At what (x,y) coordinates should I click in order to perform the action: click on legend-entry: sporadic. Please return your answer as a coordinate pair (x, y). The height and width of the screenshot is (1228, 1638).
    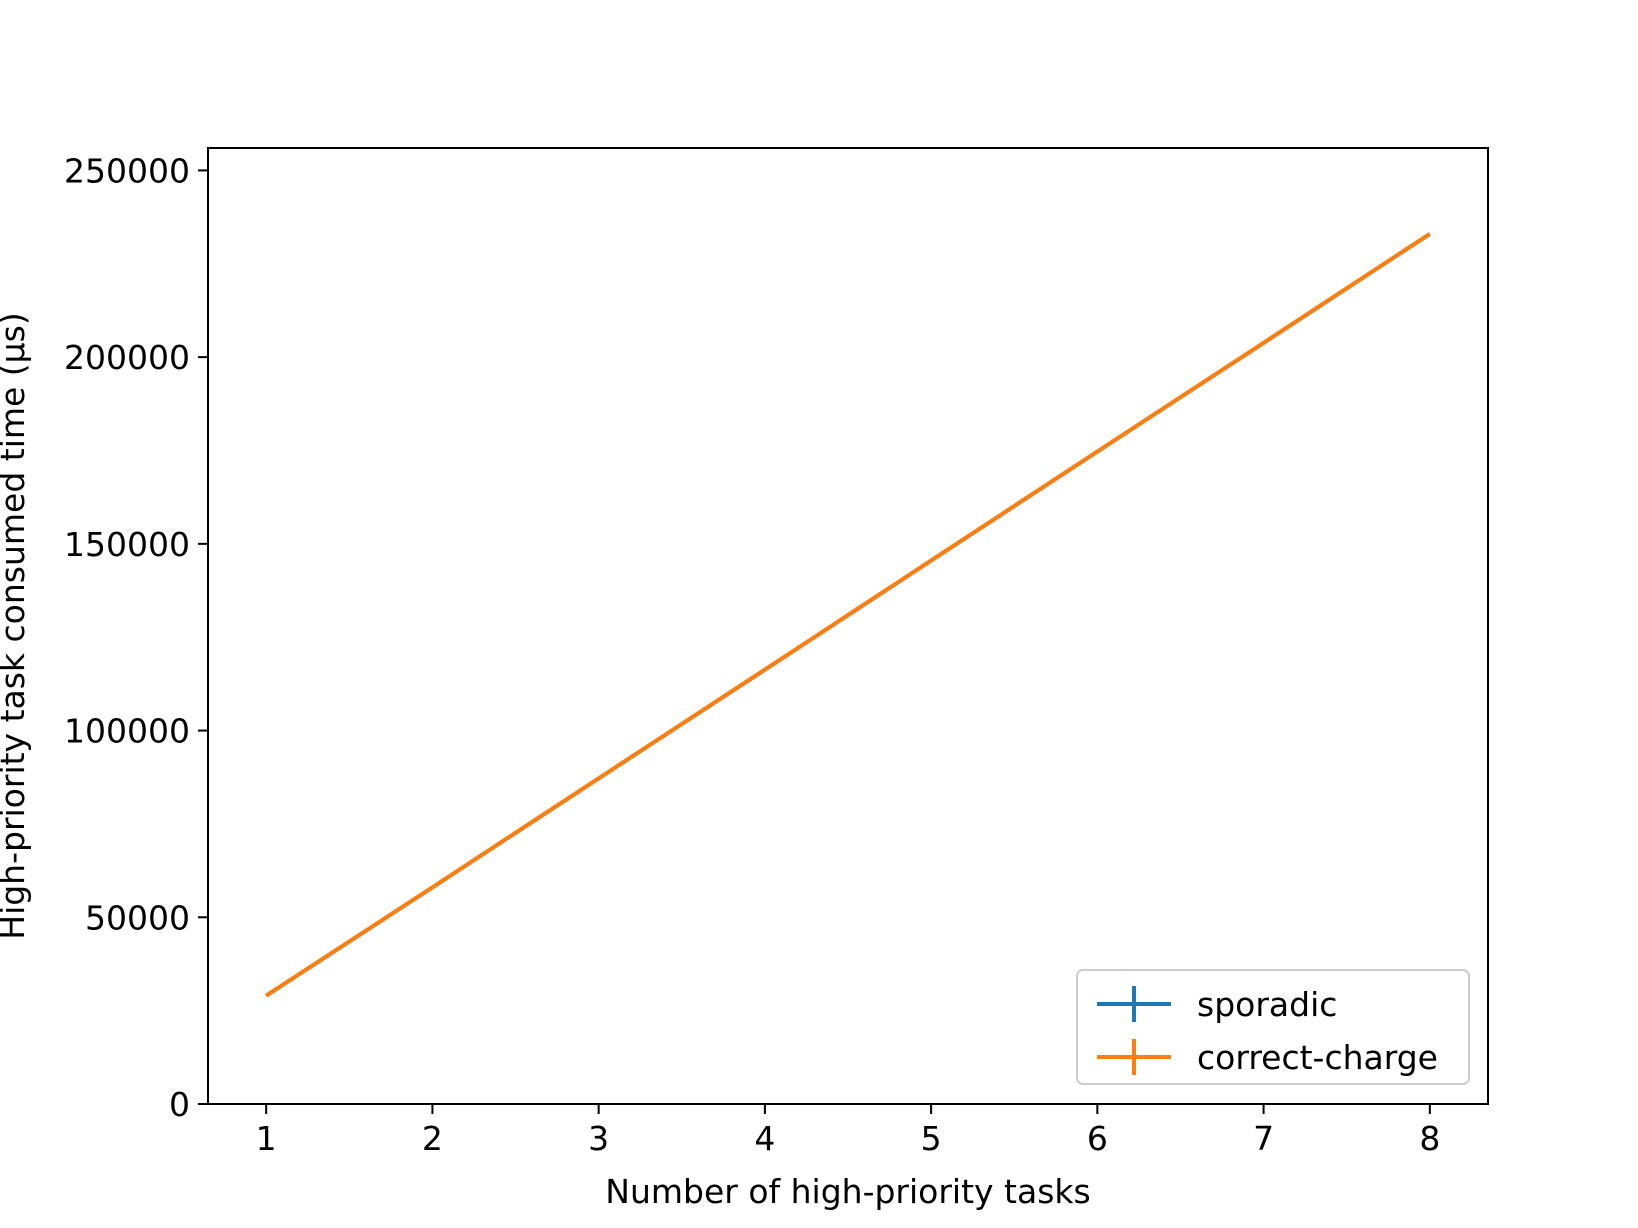
    Looking at the image, I should click on (1217, 1004).